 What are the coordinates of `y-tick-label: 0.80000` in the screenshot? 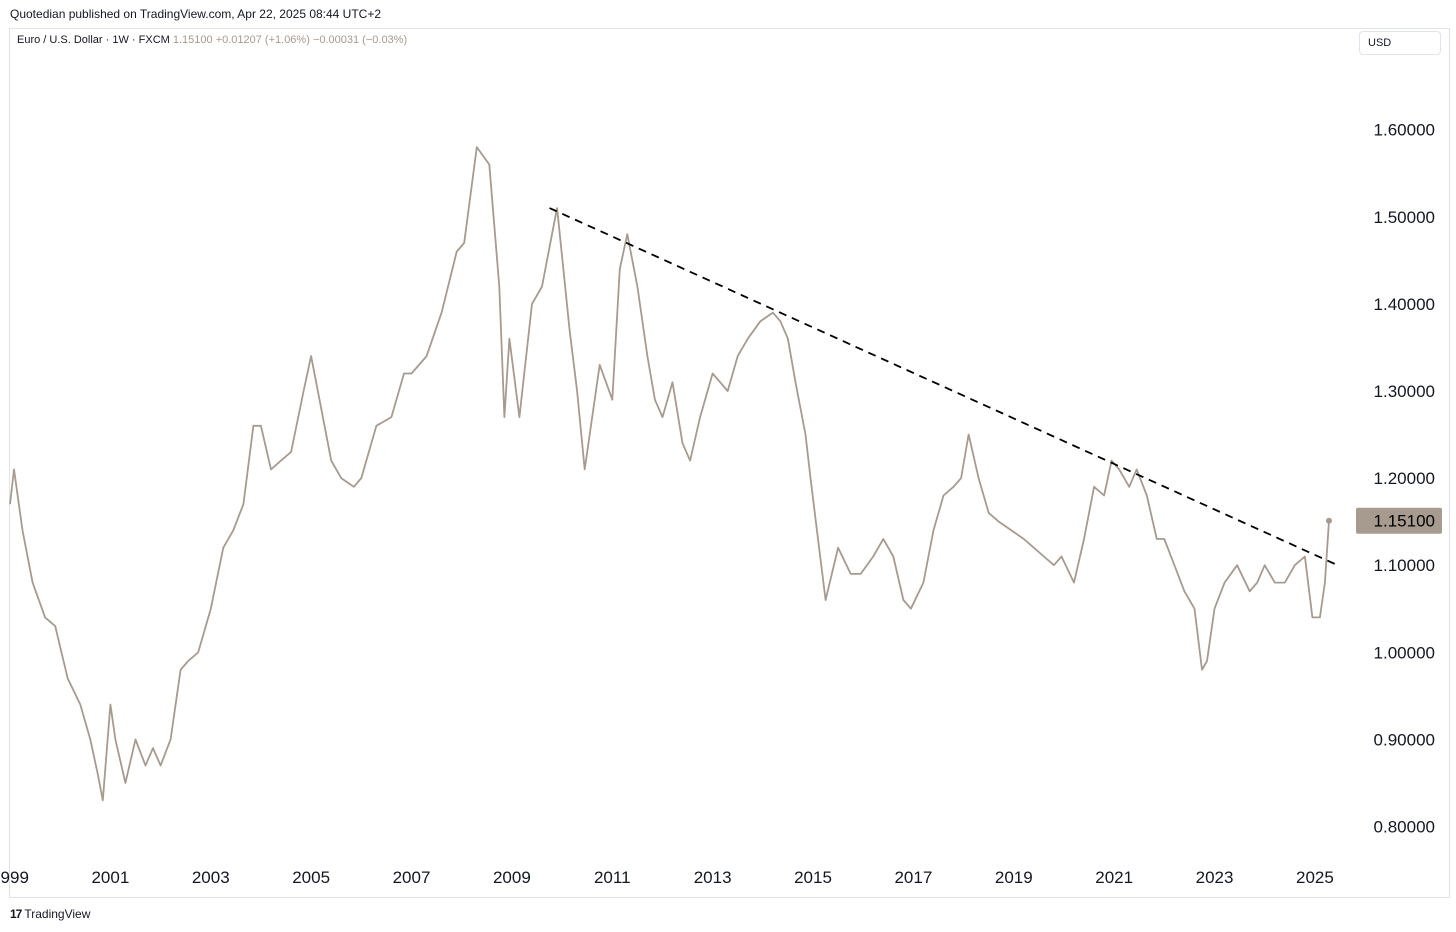 It's located at (1404, 826).